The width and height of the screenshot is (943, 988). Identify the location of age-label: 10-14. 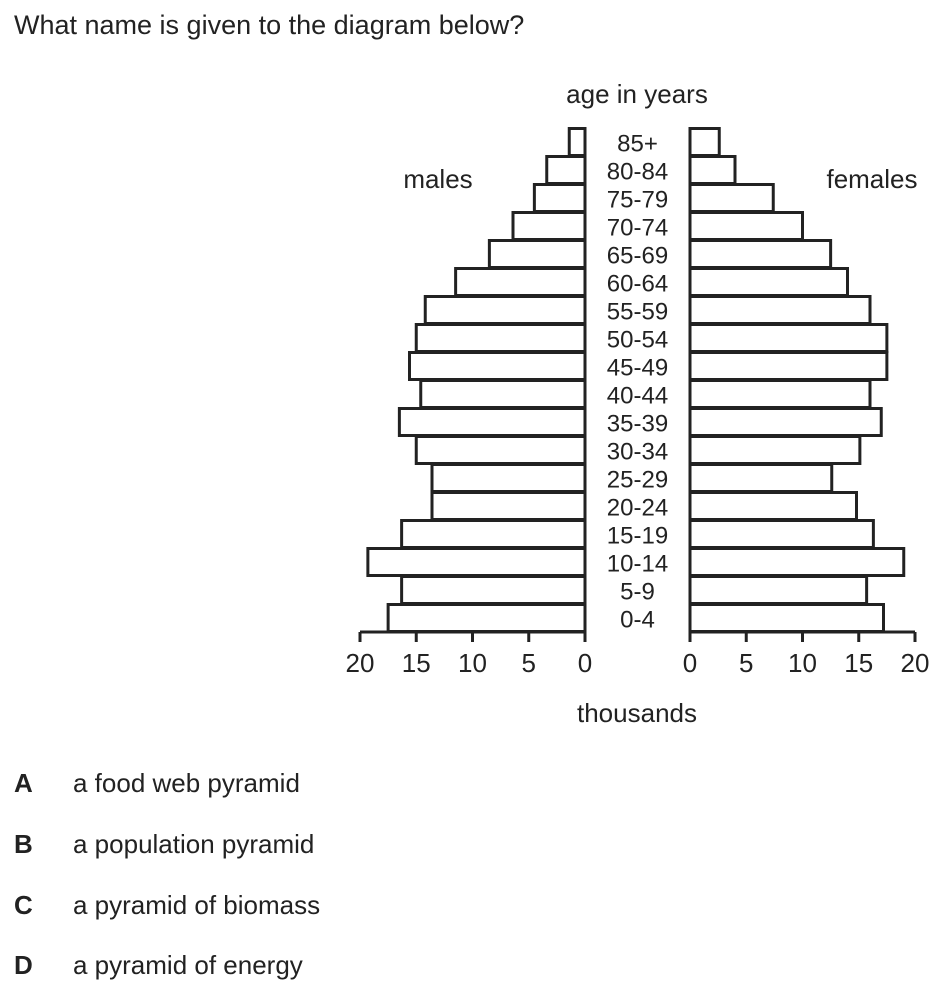
(637, 564).